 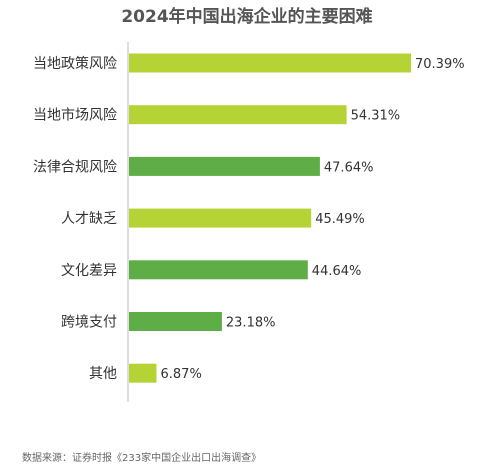 What do you see at coordinates (141, 457) in the screenshot?
I see `source-note: 数据来源：证券时报《233家中国企业出口出海调查》` at bounding box center [141, 457].